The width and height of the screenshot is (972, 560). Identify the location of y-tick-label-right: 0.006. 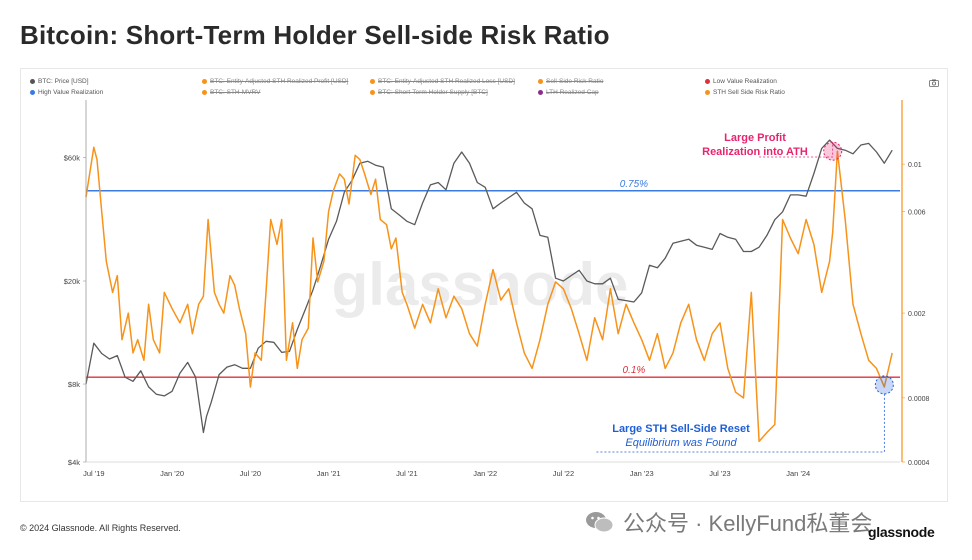
(917, 212).